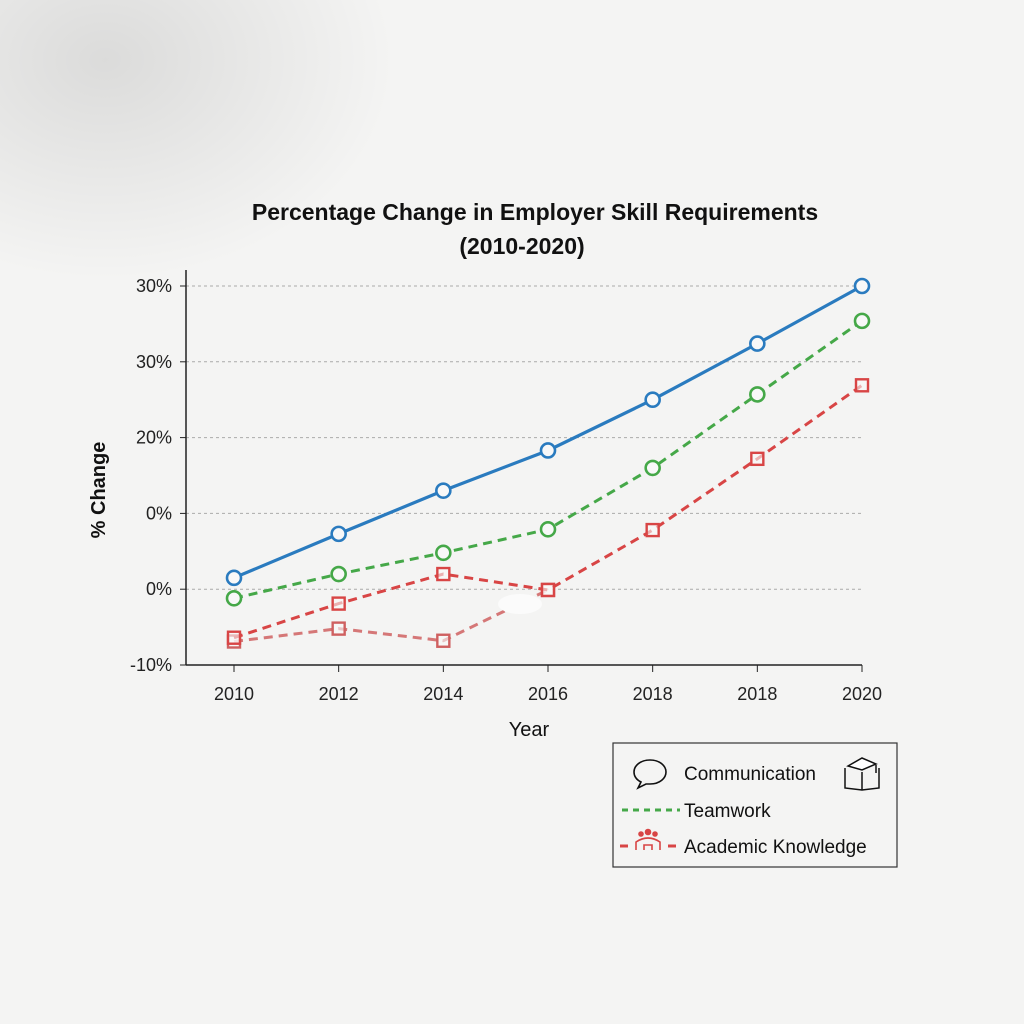 The height and width of the screenshot is (1024, 1024). I want to click on y-tick-label: -10%, so click(151, 665).